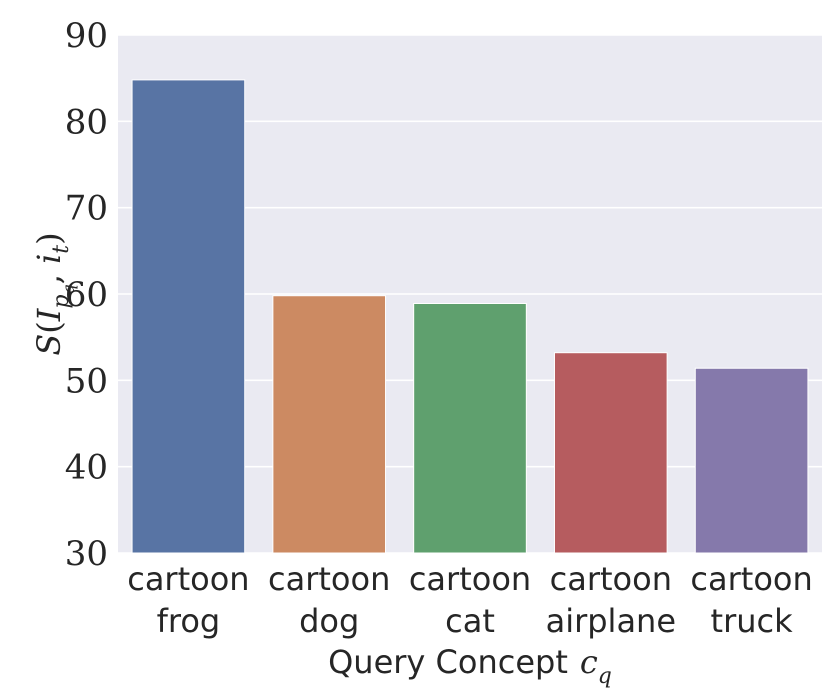 The width and height of the screenshot is (830, 692). What do you see at coordinates (86, 381) in the screenshot?
I see `y-tick-label-50: 50` at bounding box center [86, 381].